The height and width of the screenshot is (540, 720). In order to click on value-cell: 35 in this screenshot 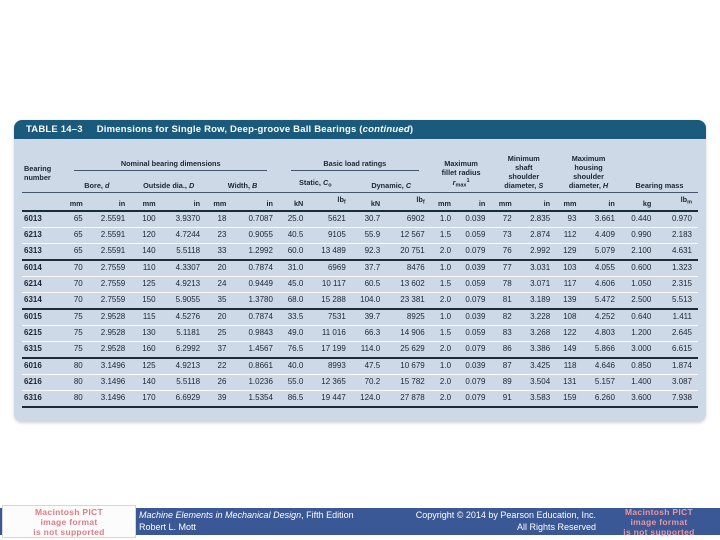, I will do `click(219, 301)`.